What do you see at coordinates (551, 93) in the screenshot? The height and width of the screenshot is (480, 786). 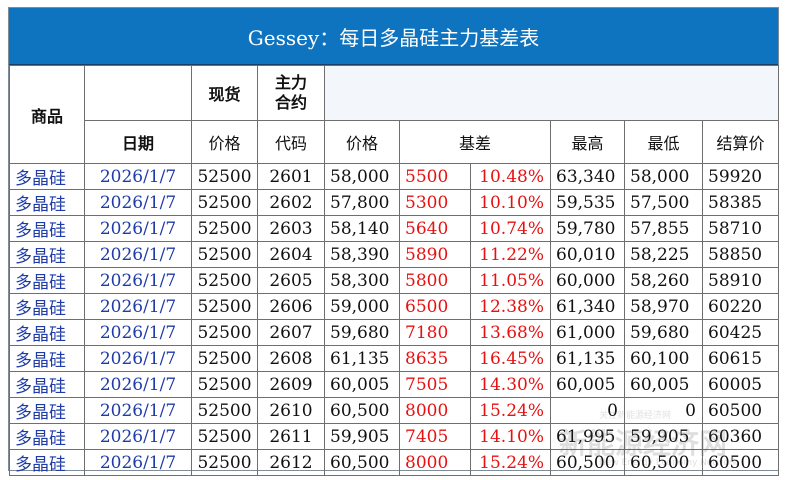 I see `header-blank-area` at bounding box center [551, 93].